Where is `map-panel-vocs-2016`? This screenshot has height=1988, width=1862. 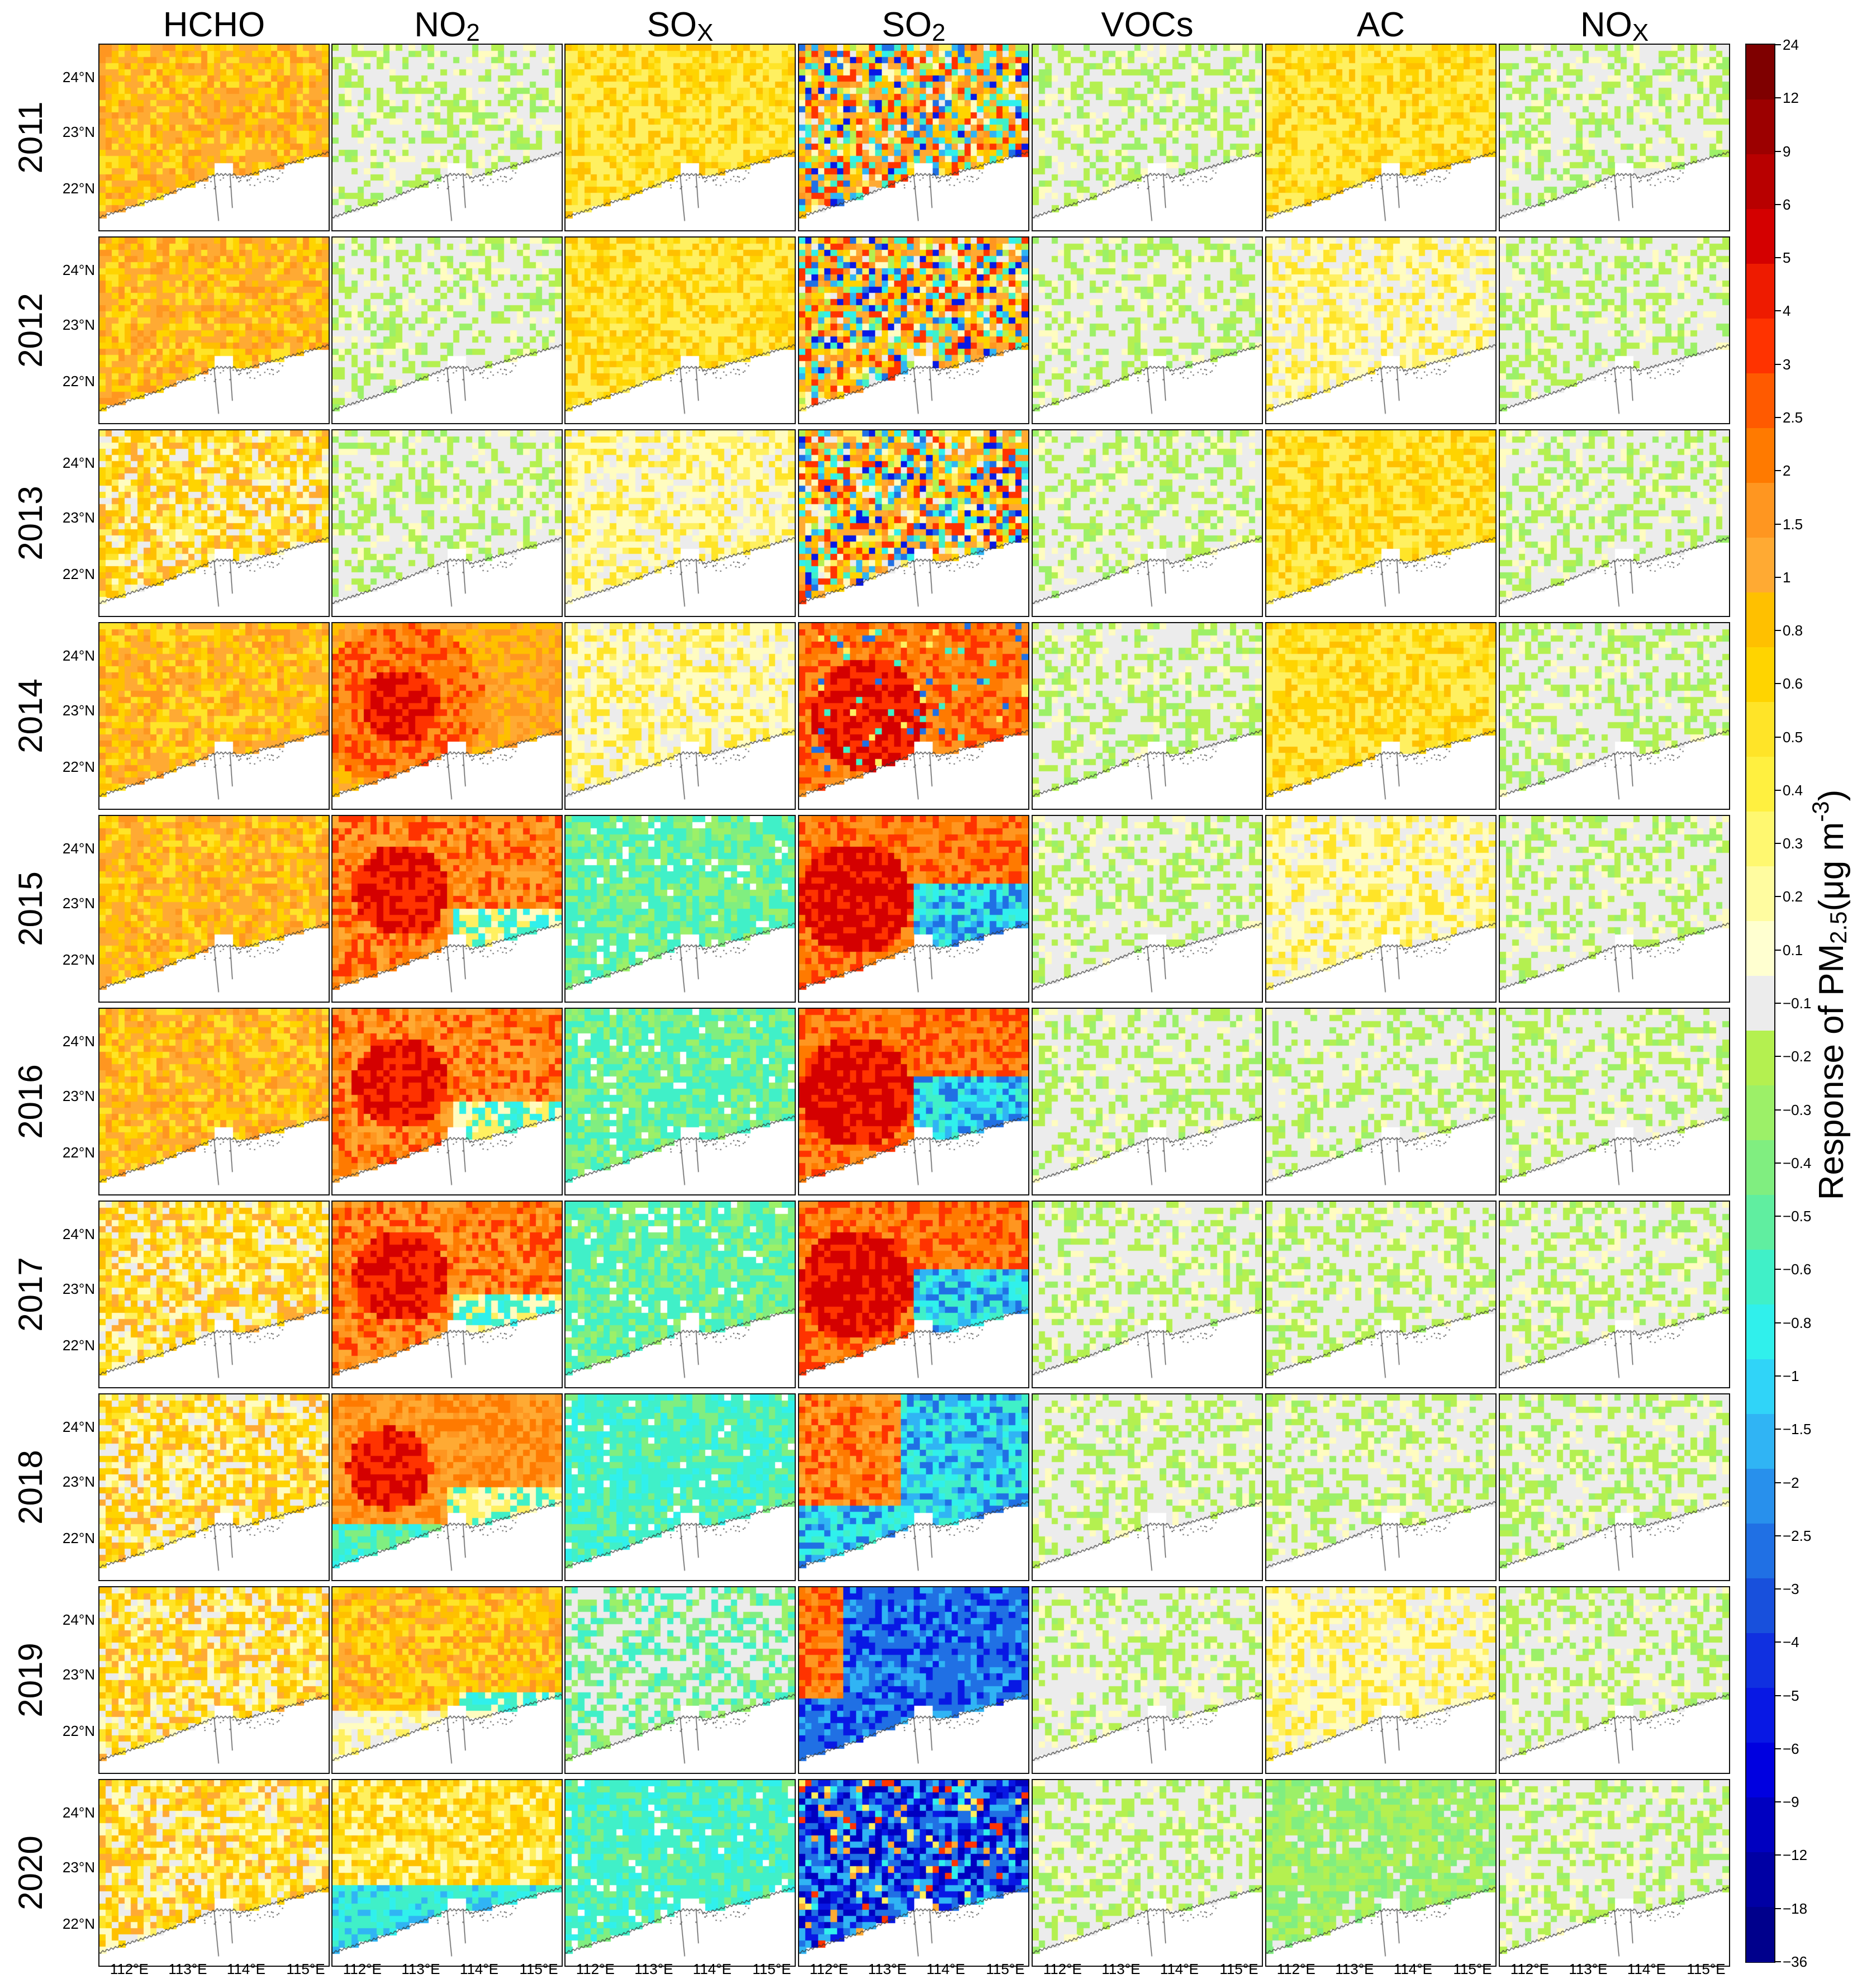 map-panel-vocs-2016 is located at coordinates (1148, 1101).